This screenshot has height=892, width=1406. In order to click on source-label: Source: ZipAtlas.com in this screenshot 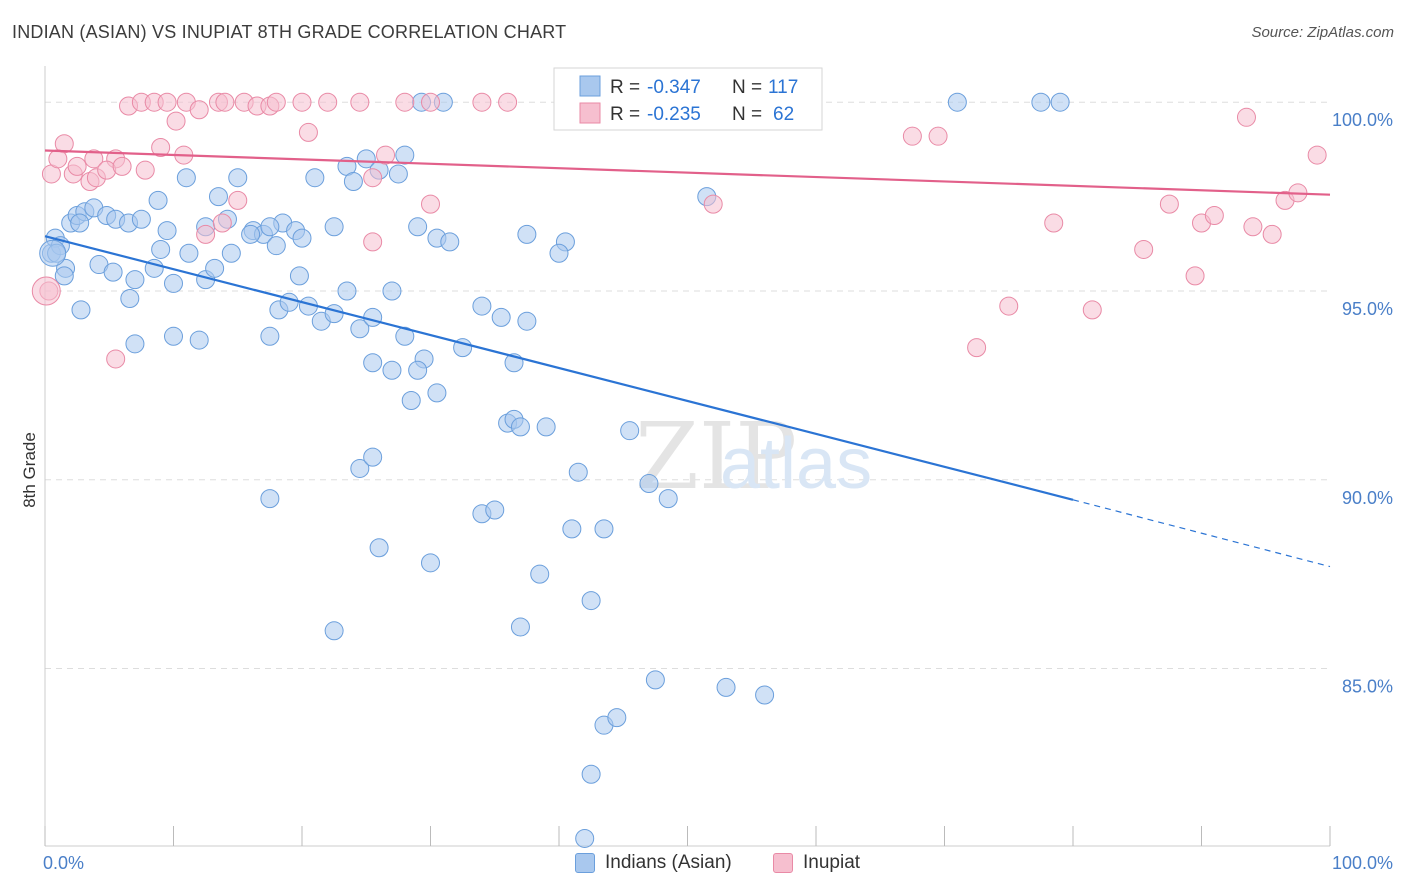, I will do `click(1322, 32)`.